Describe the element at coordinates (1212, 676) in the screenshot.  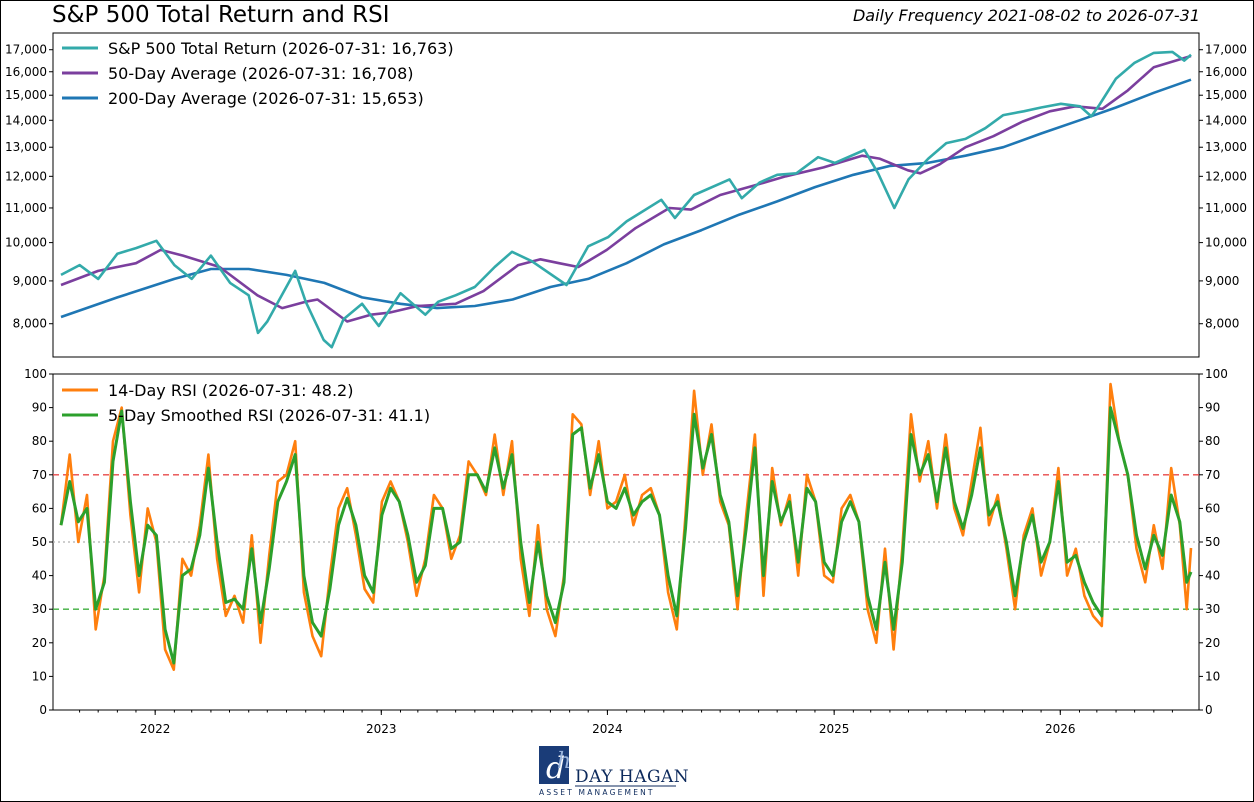
I see `rsi-y-tick-label-right: 10` at that location.